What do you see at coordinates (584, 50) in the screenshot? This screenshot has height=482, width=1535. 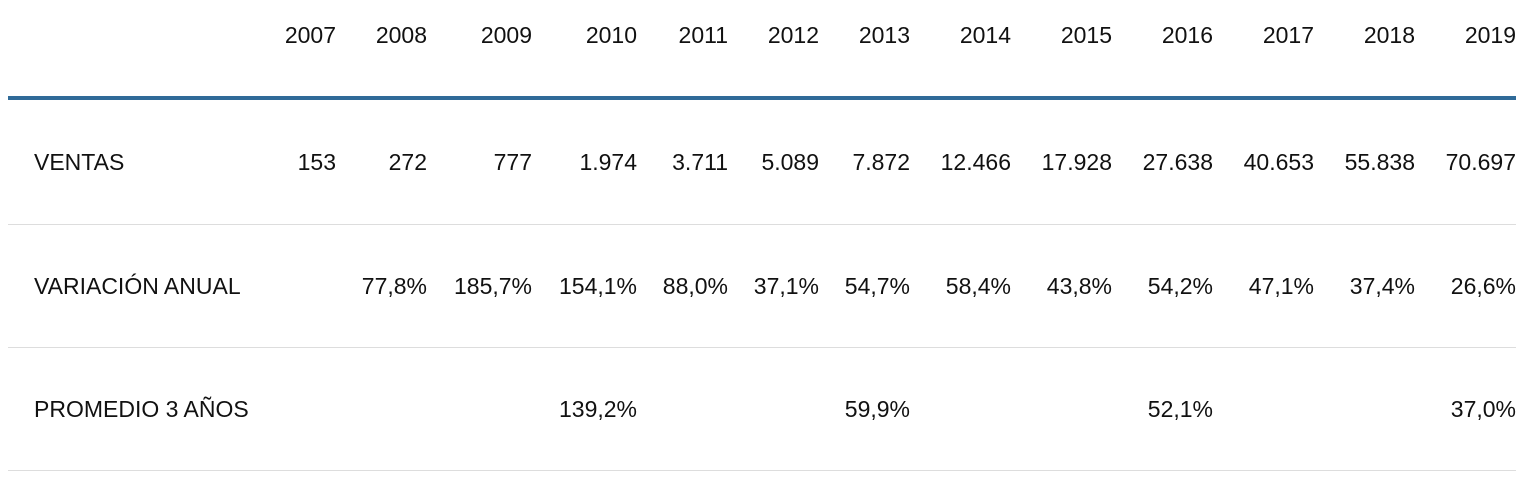 I see `year-header: 2010` at bounding box center [584, 50].